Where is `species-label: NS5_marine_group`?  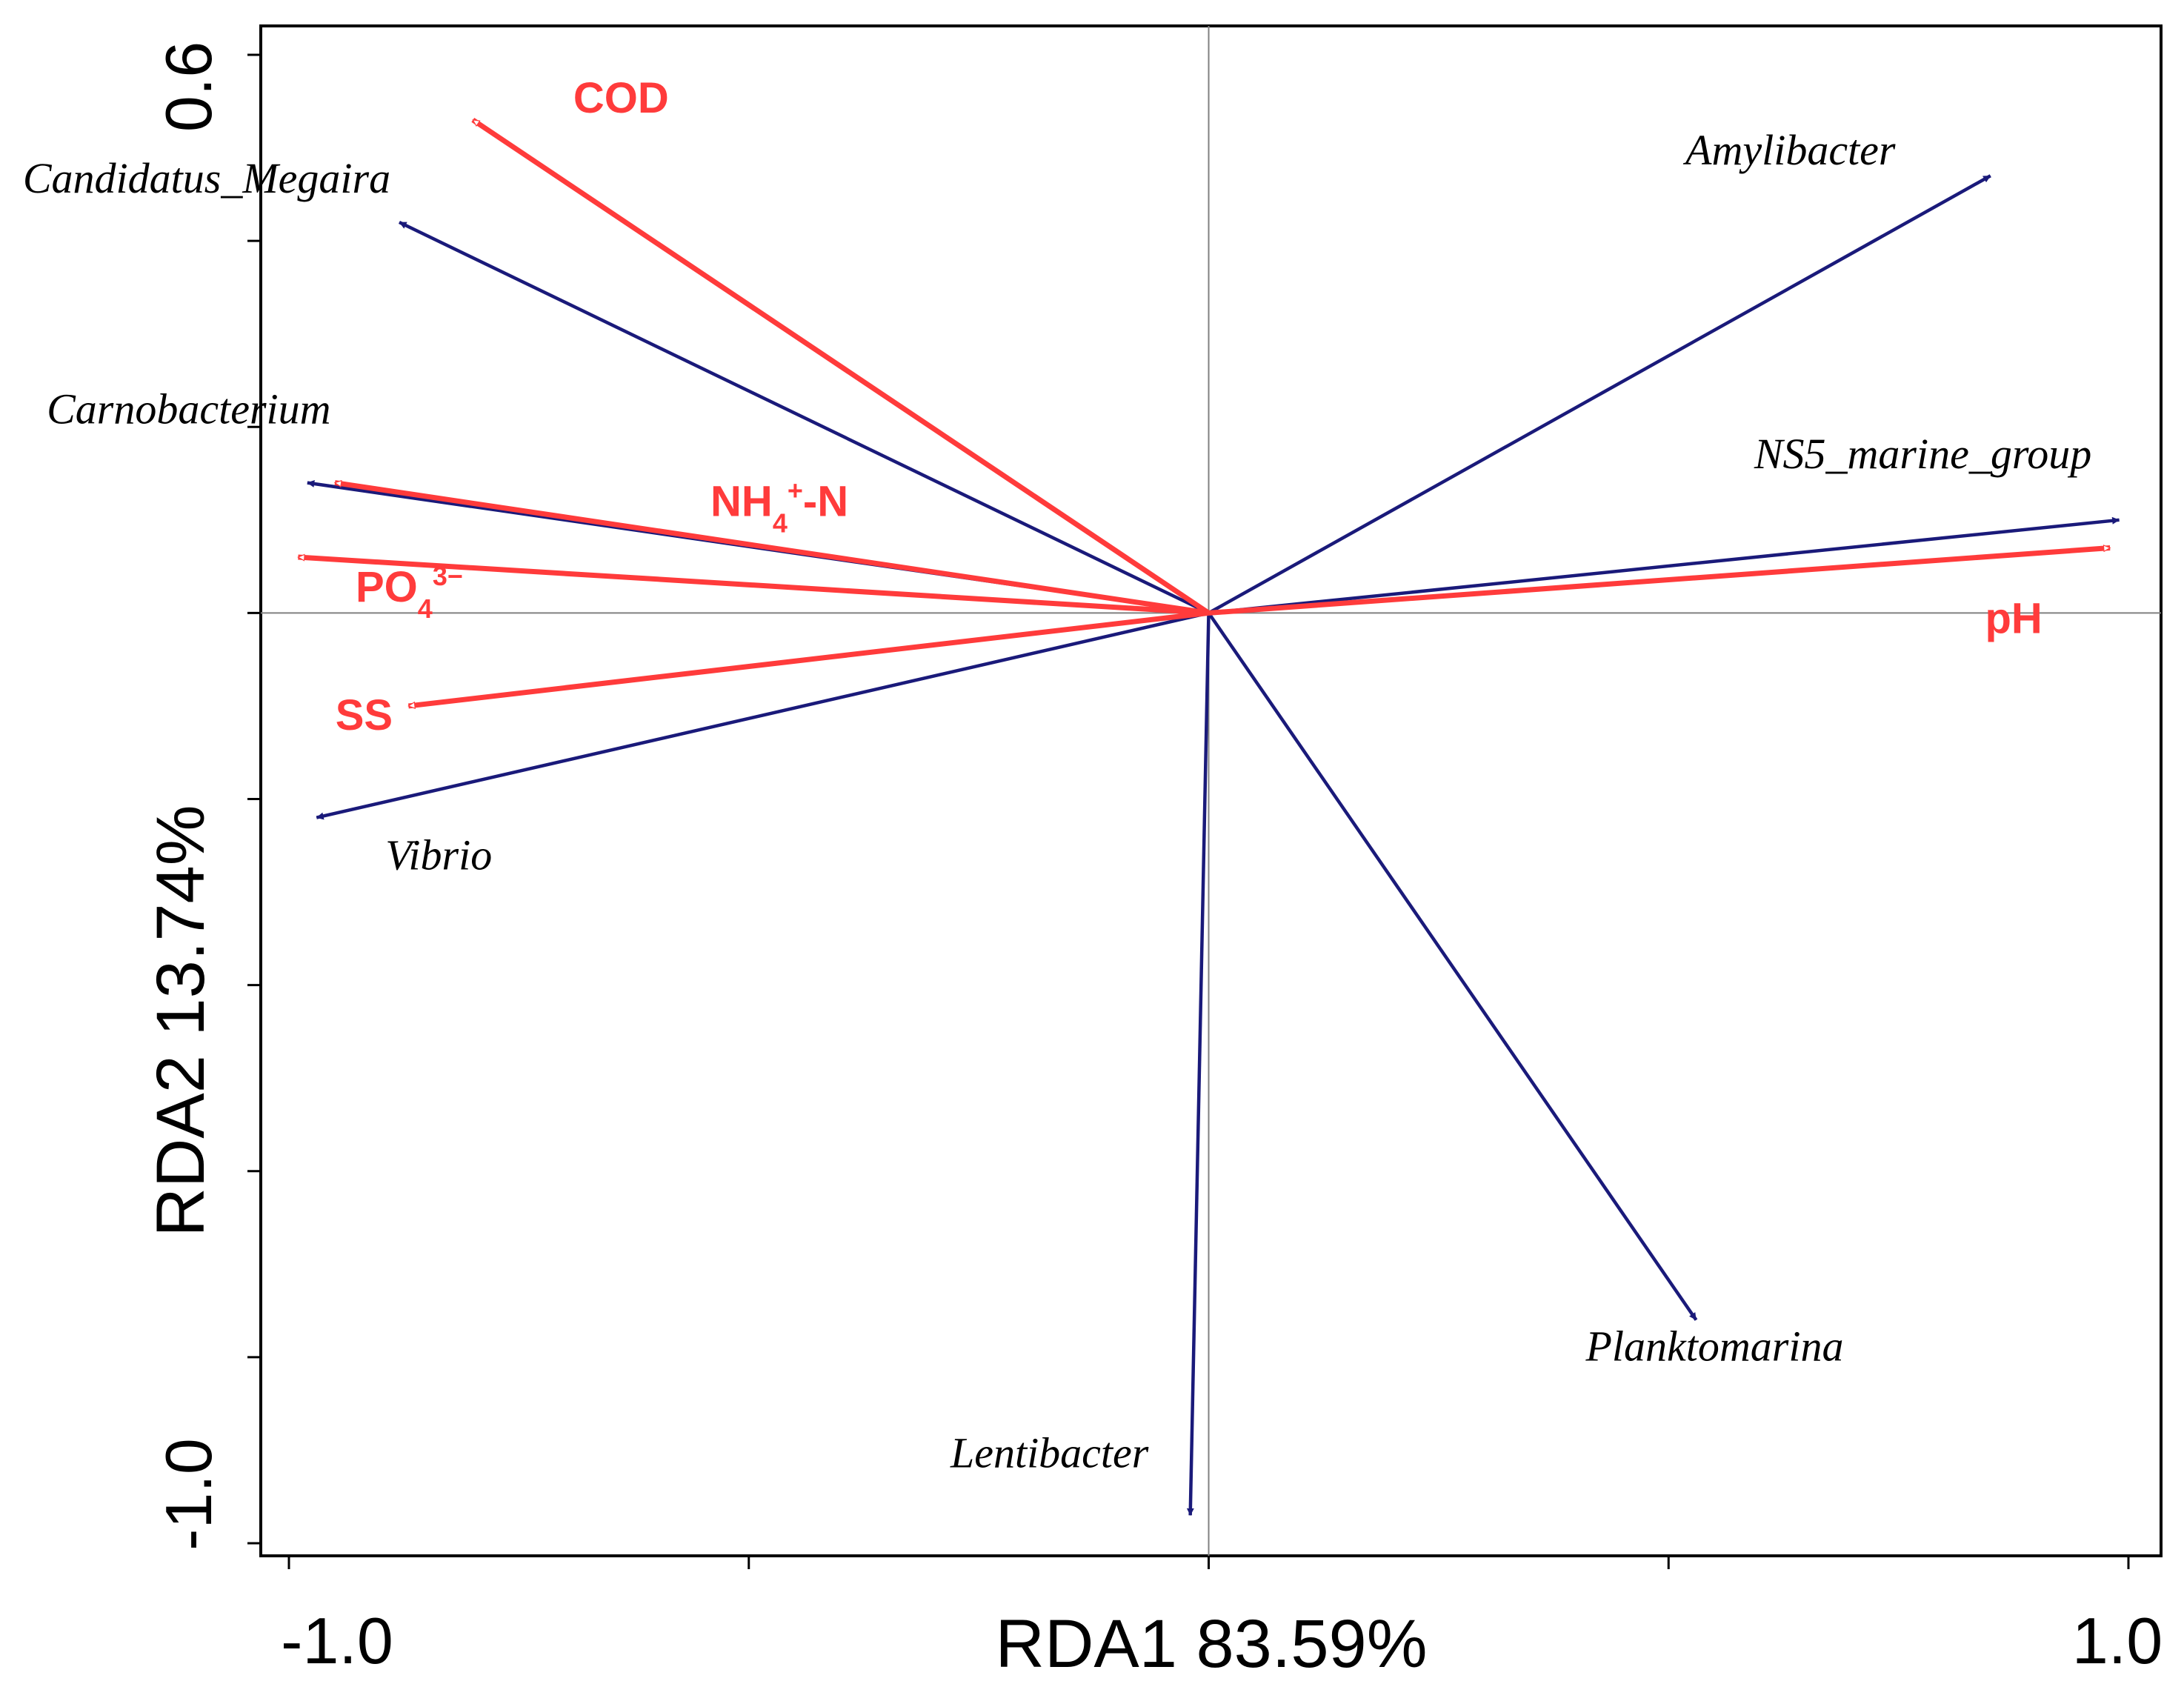
species-label: NS5_marine_group is located at coordinates (1922, 454).